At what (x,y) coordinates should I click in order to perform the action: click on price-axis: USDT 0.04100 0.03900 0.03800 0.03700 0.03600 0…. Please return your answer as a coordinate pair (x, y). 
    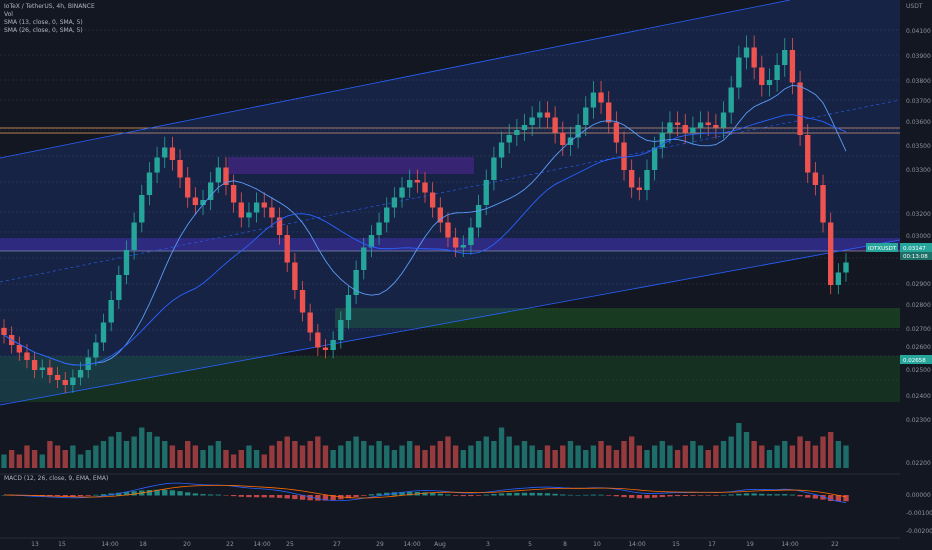
    Looking at the image, I should click on (899, 275).